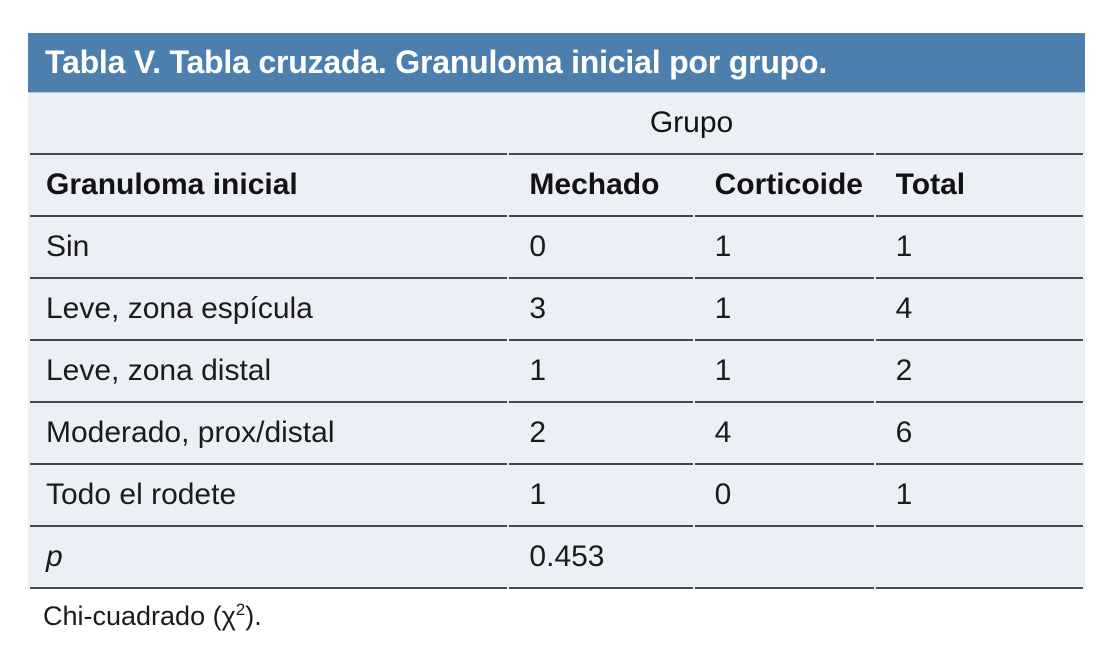  What do you see at coordinates (269, 124) in the screenshot?
I see `group-row-empty-left-cell` at bounding box center [269, 124].